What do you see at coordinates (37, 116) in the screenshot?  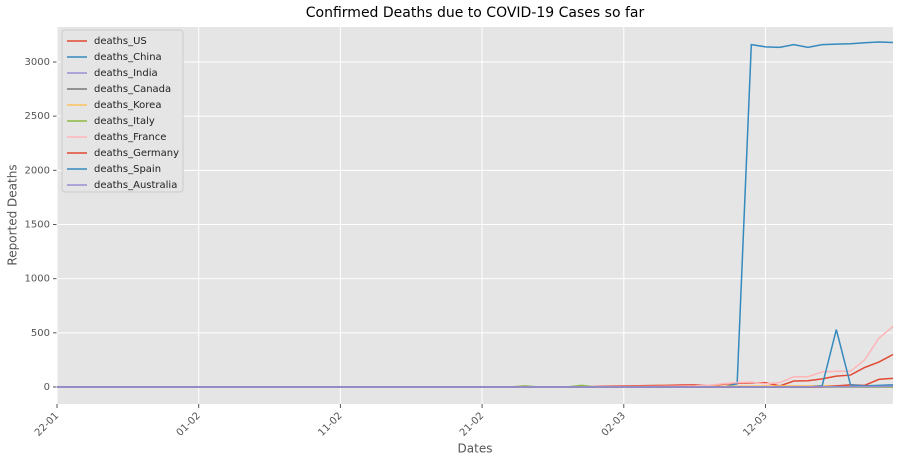 I see `y-tick-label: 2500` at bounding box center [37, 116].